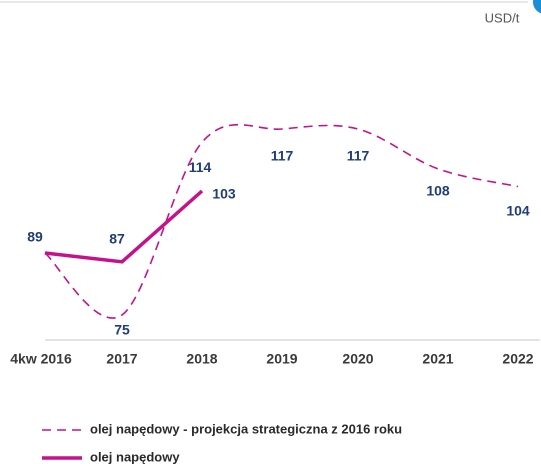 The width and height of the screenshot is (541, 468). Describe the element at coordinates (517, 359) in the screenshot. I see `x-tick-label: 2022` at that location.